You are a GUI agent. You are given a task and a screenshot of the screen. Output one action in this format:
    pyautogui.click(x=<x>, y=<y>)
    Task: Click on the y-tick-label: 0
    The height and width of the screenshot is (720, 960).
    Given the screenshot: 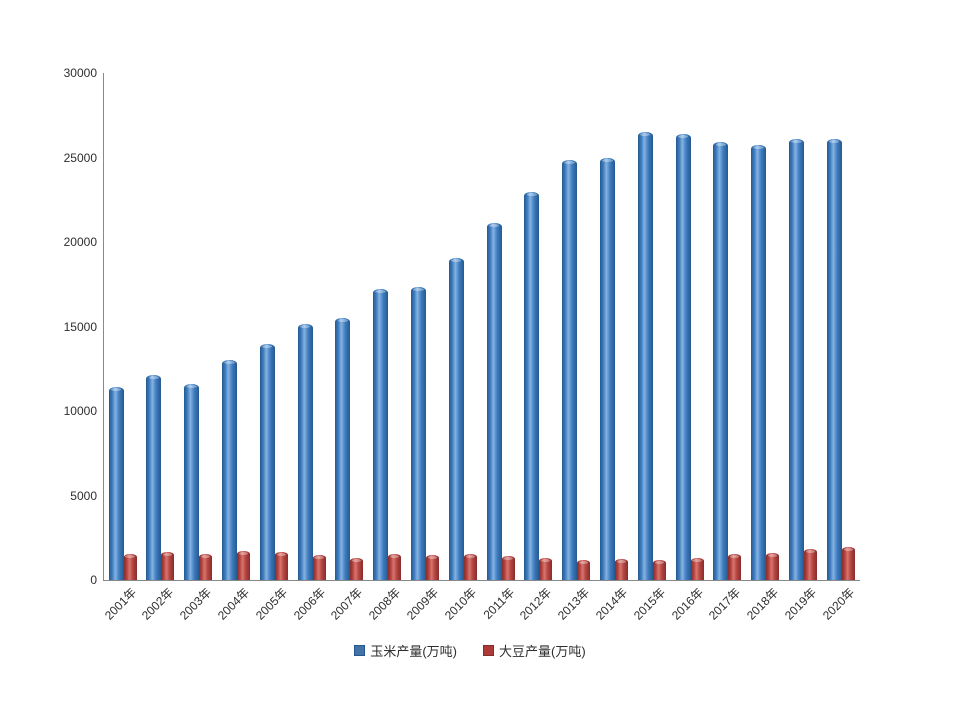 What is the action you would take?
    pyautogui.click(x=93, y=580)
    